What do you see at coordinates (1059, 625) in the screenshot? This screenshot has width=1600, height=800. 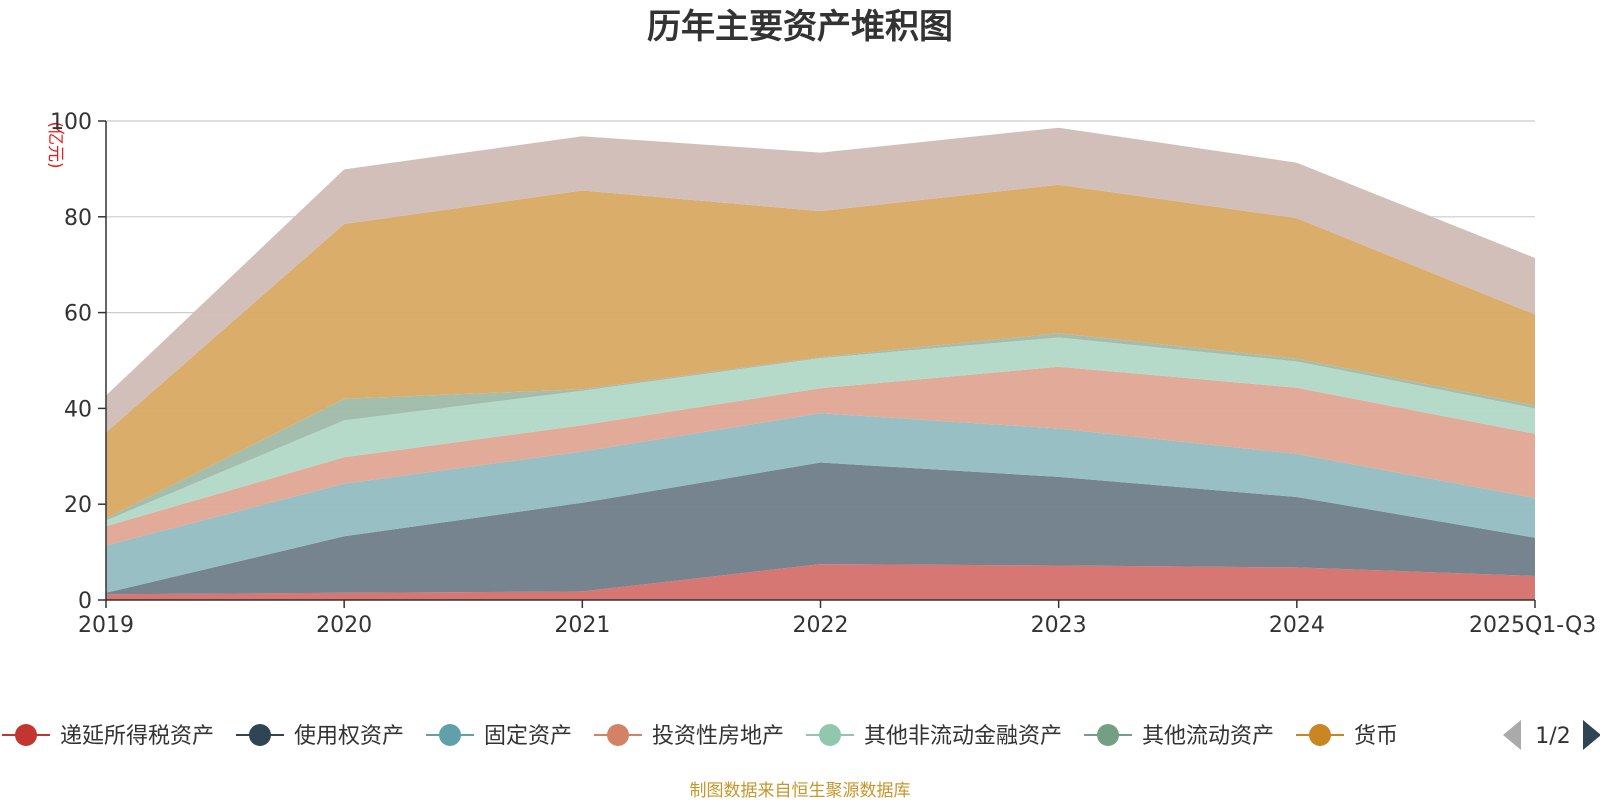 I see `x-tick-label: 2023` at bounding box center [1059, 625].